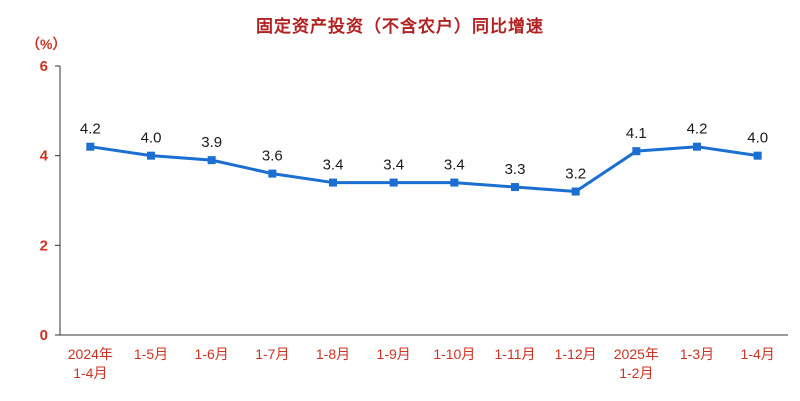  I want to click on x-tick-label: 1-4月, so click(758, 354).